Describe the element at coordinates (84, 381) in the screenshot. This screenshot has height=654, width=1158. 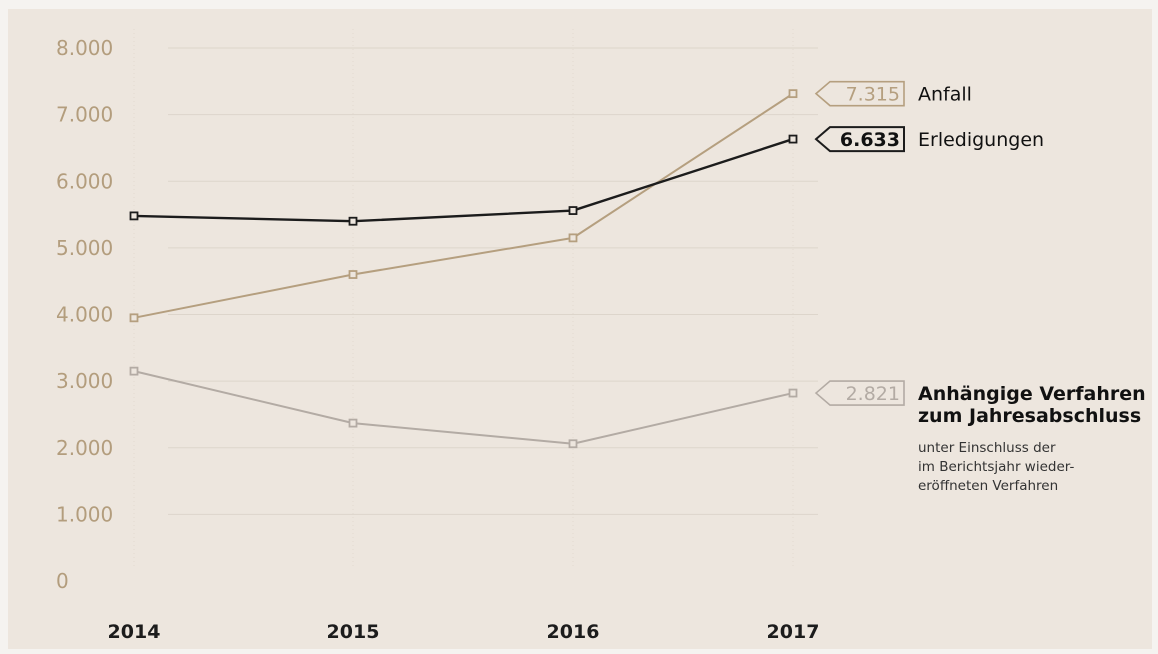
I see `y-tick-label: 3.000` at that location.